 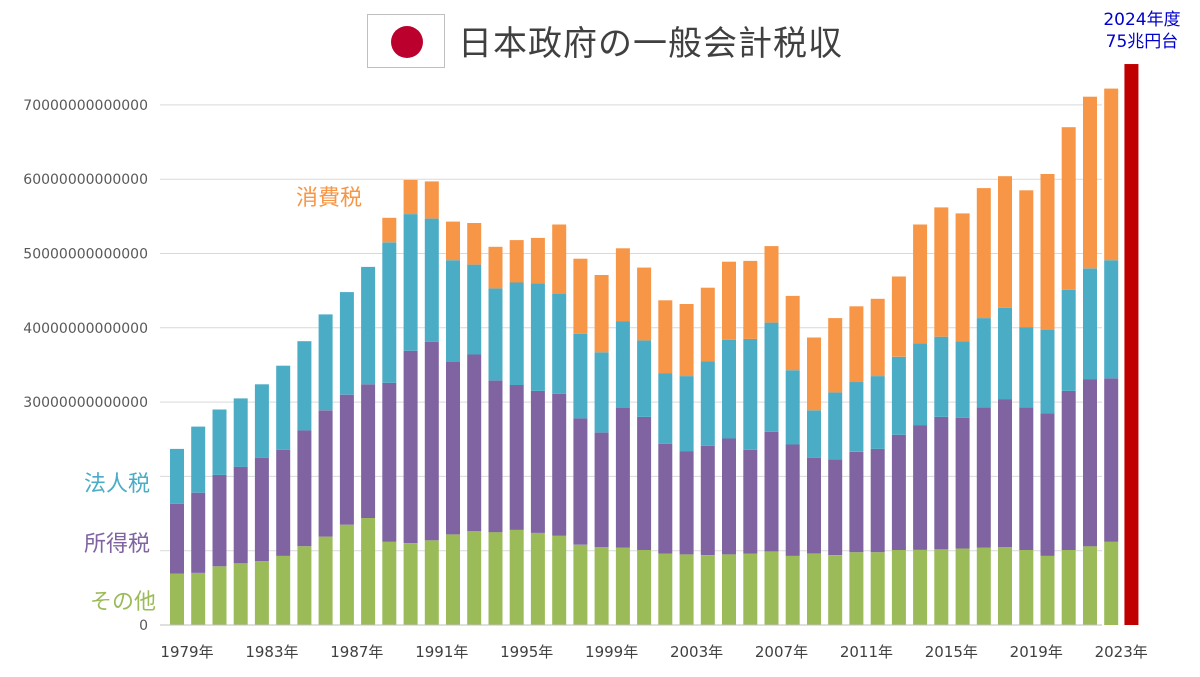 What do you see at coordinates (407, 42) in the screenshot?
I see `rising-sun-icon` at bounding box center [407, 42].